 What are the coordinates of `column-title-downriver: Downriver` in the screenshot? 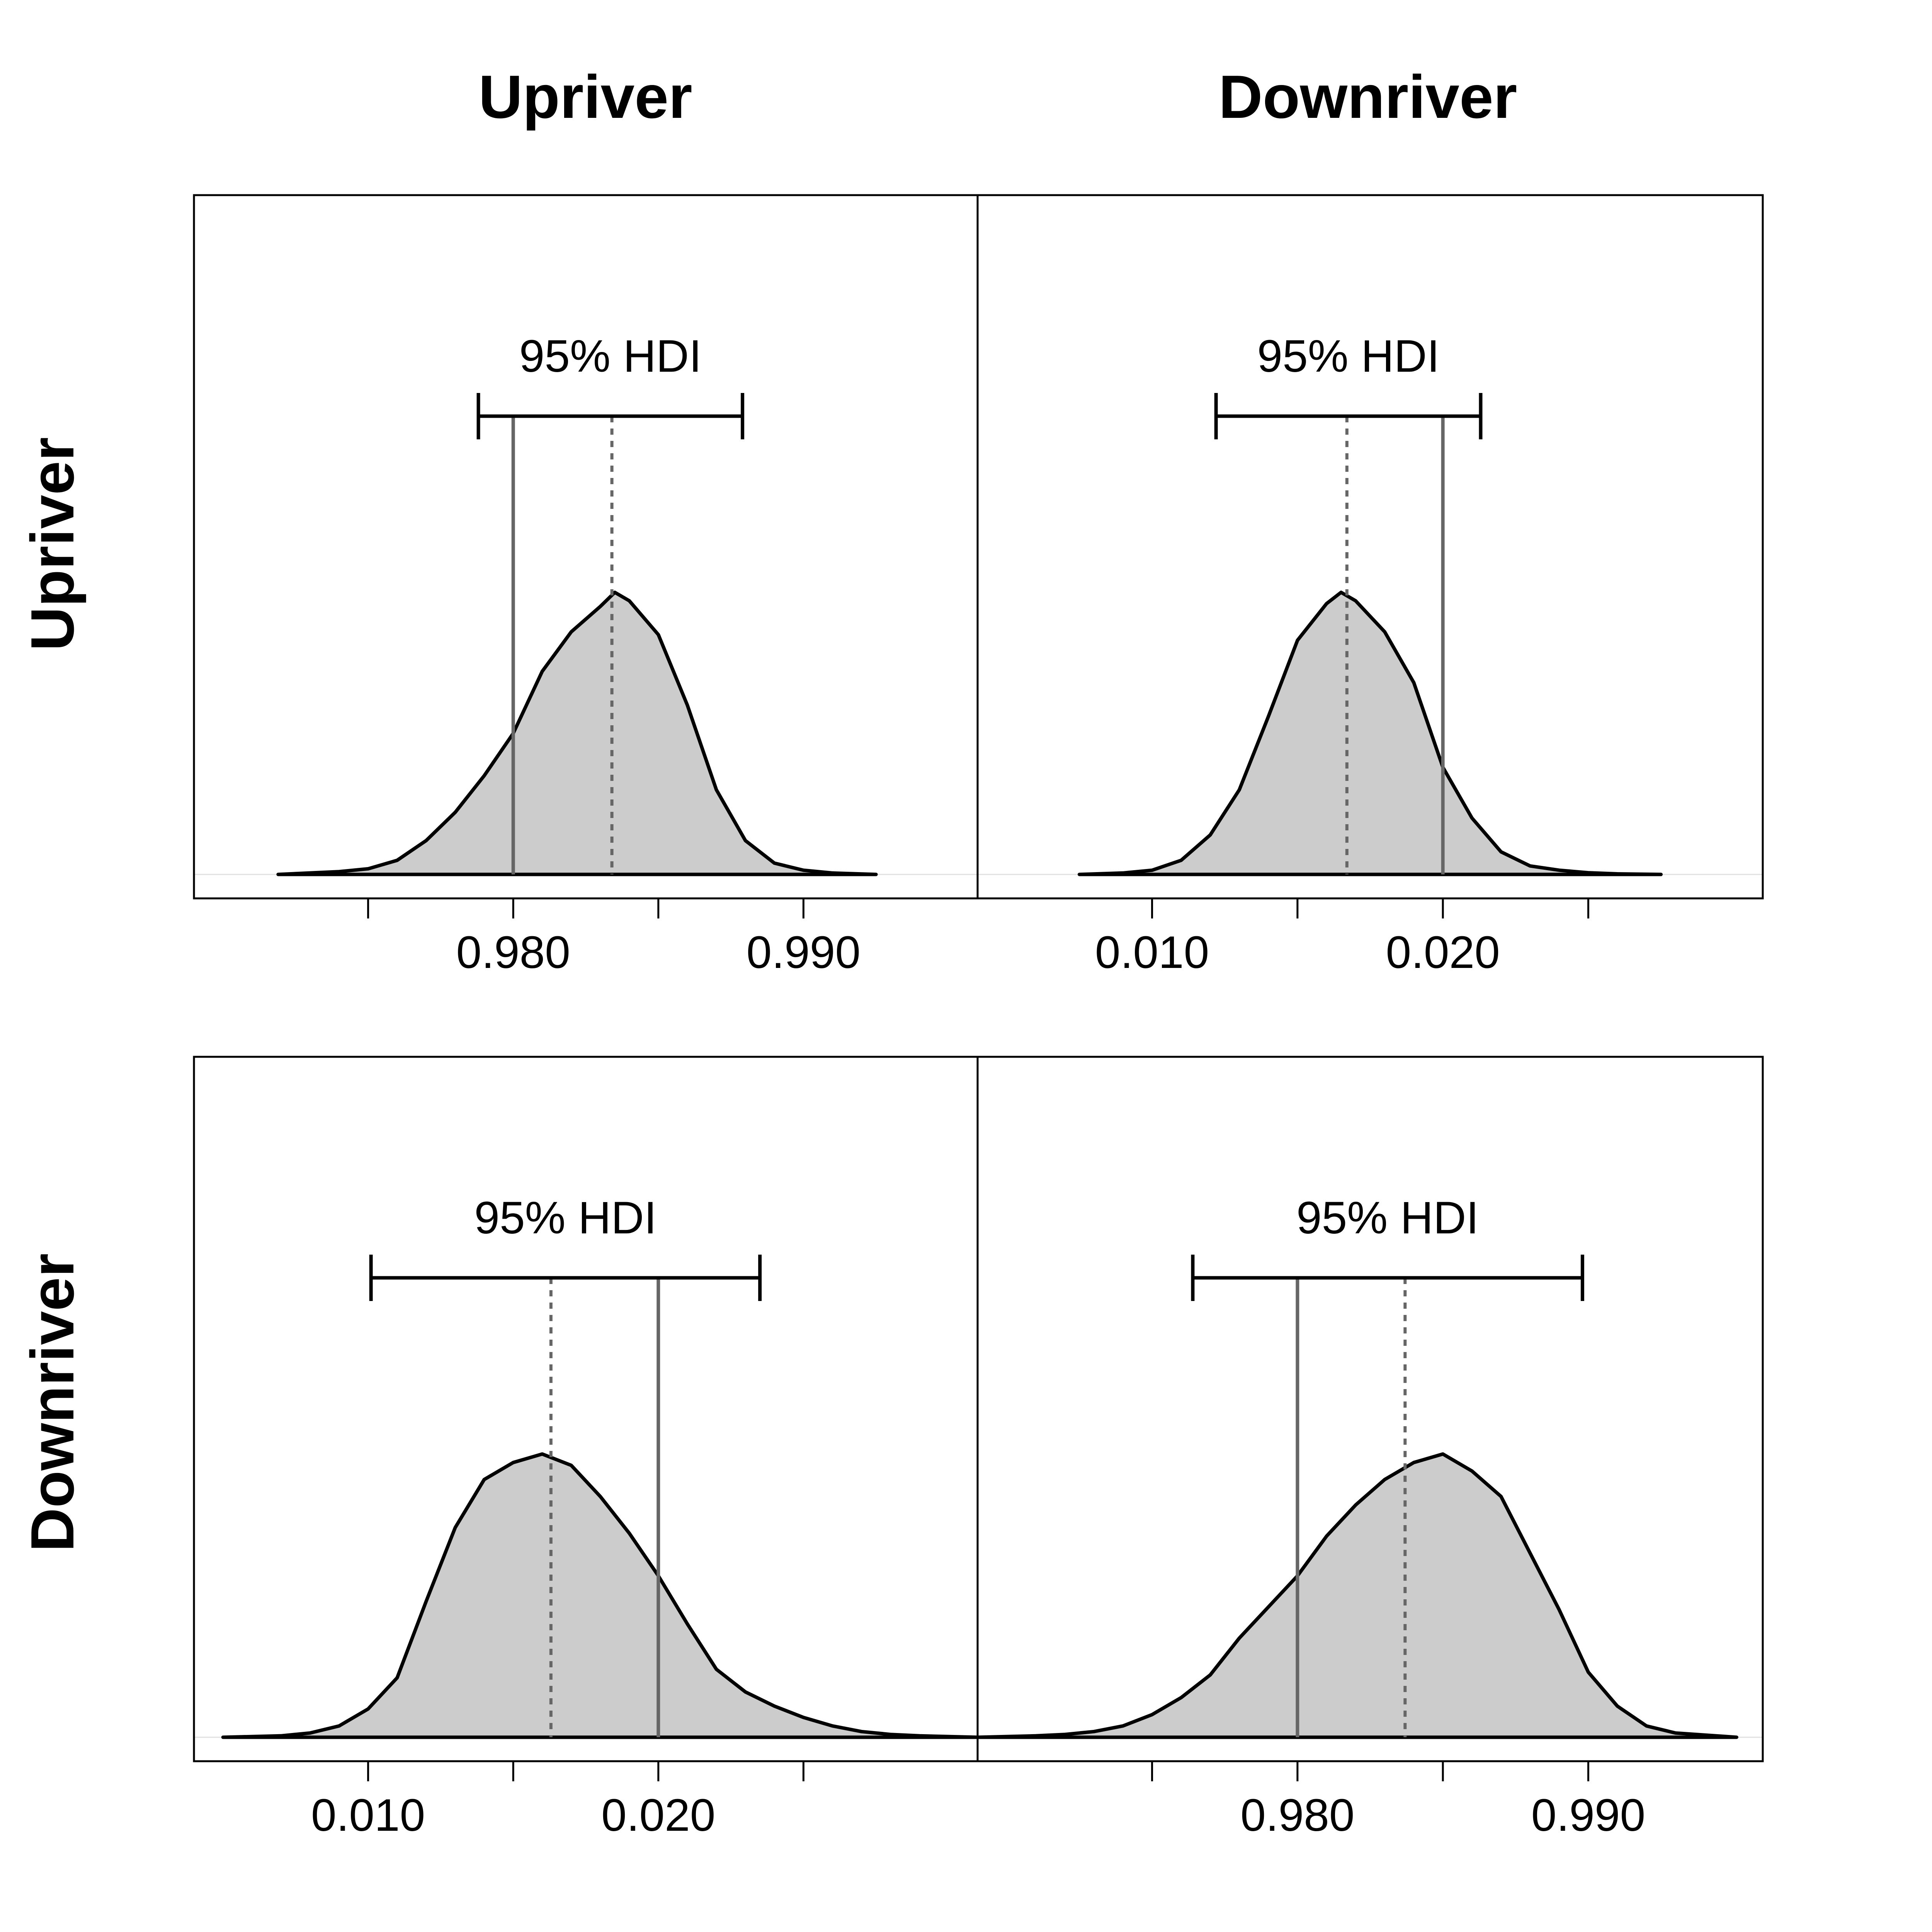 It's located at (1368, 97).